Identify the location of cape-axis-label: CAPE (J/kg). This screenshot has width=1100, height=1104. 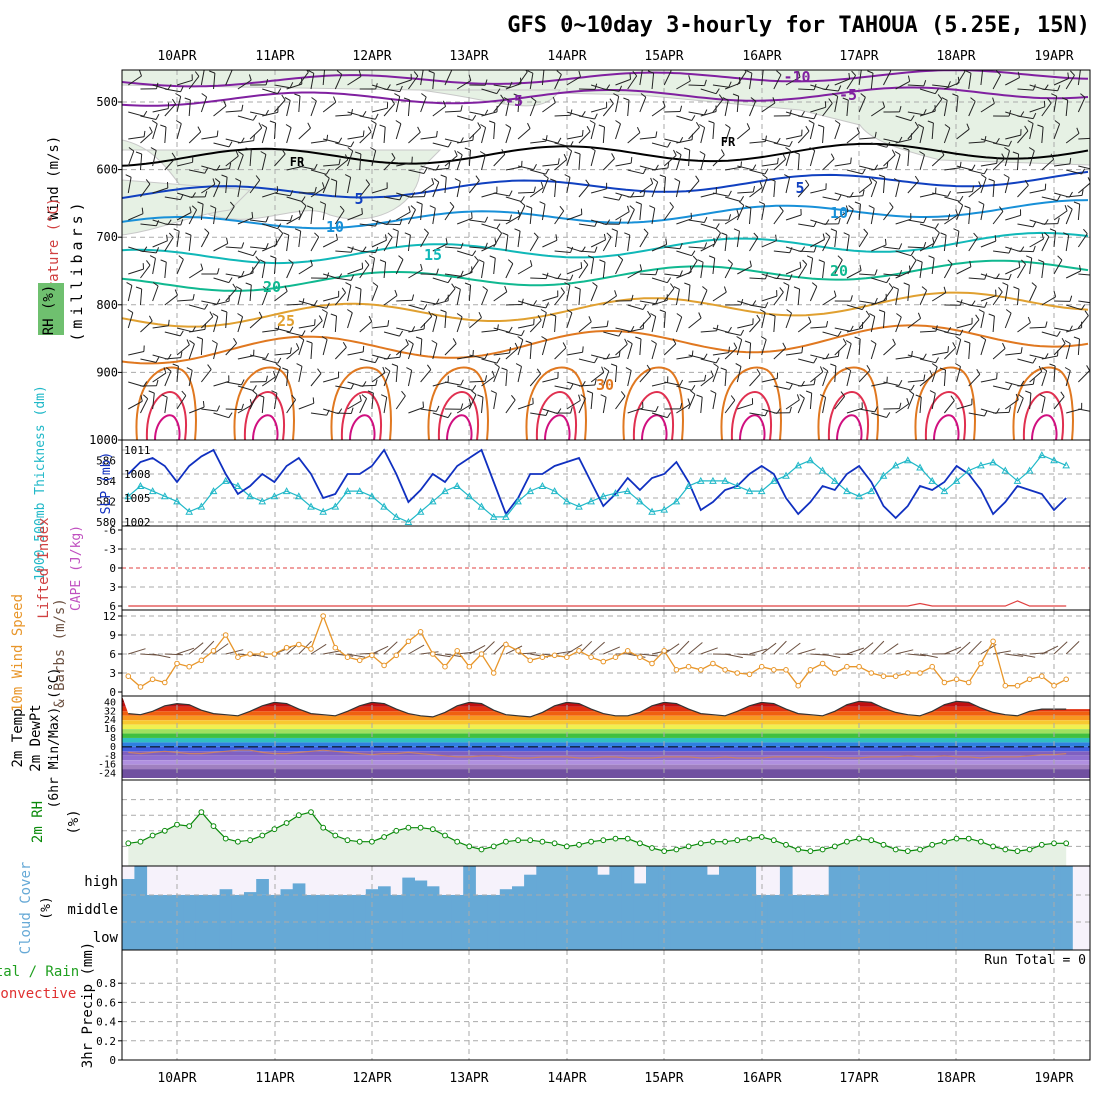
(76, 568).